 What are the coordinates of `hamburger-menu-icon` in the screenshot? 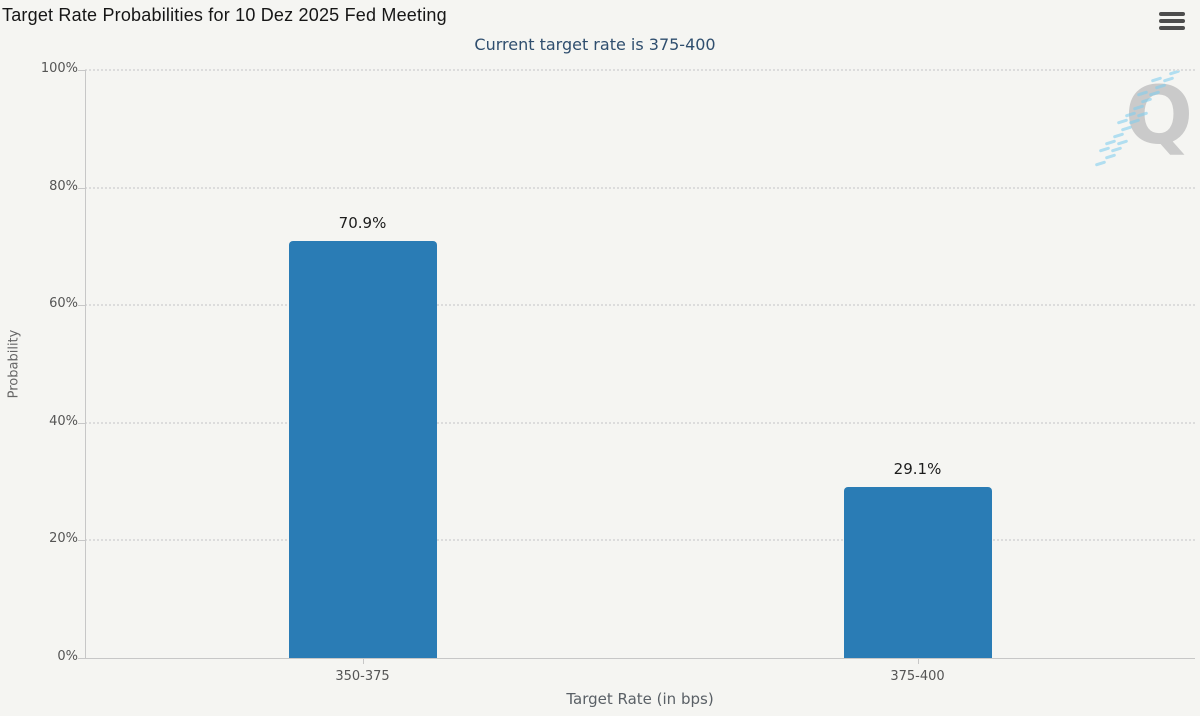 It's located at (1172, 21).